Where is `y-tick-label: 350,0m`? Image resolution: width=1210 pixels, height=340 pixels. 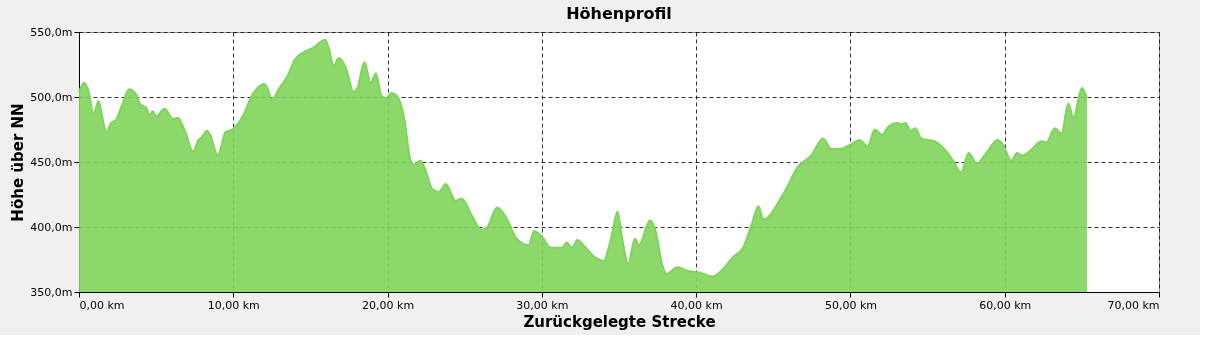 y-tick-label: 350,0m is located at coordinates (51, 292).